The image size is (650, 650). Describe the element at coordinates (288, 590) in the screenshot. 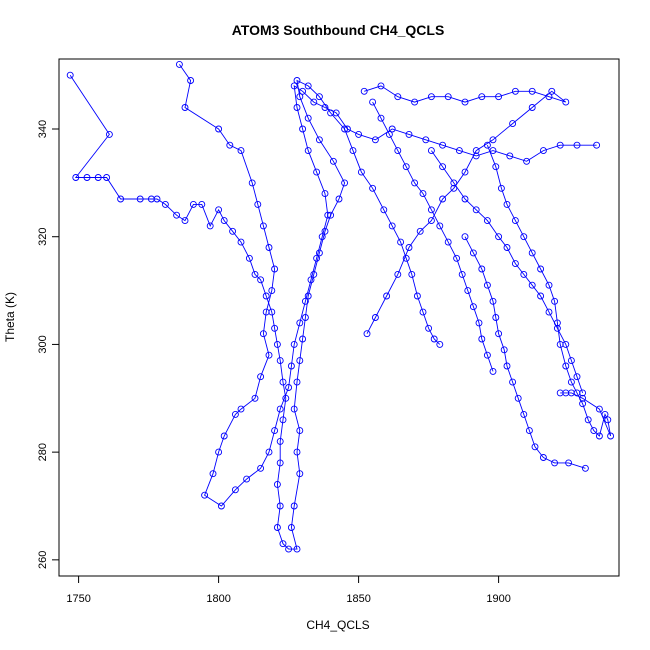

I see `x-axis: 1750 1800 1850 1900` at that location.